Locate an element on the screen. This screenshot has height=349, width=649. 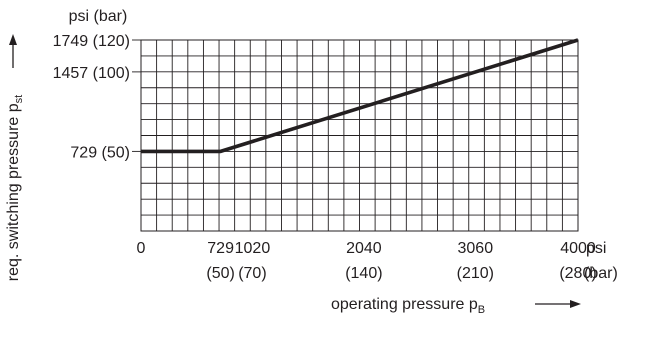
y-axis-title: req. switching pressure pst is located at coordinates (15, 188).